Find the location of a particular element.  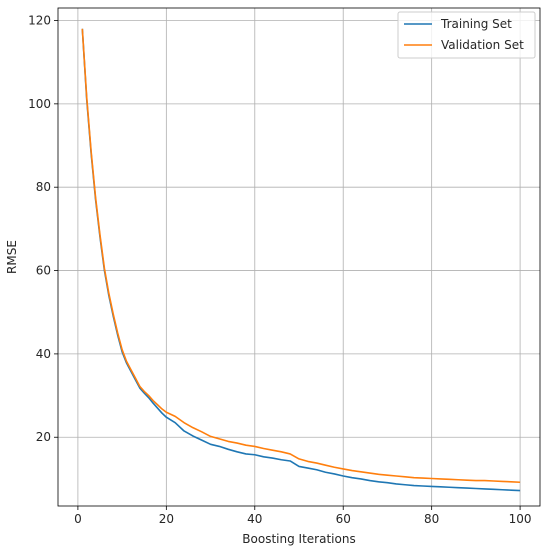

x-tick-labels: 0 20 40 60 80 100 is located at coordinates (302, 519).